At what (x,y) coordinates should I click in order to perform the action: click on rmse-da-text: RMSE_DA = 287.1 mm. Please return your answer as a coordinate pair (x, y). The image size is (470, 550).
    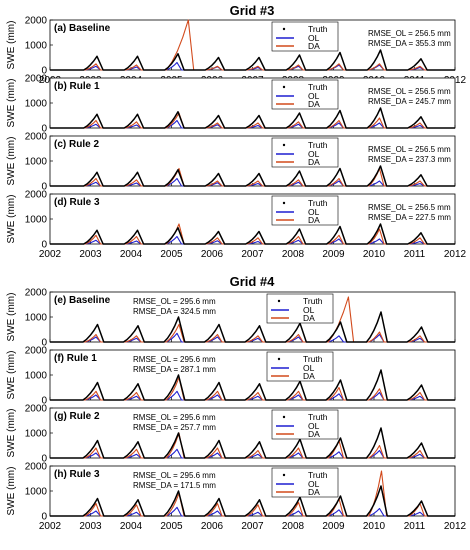
    Looking at the image, I should click on (174, 369).